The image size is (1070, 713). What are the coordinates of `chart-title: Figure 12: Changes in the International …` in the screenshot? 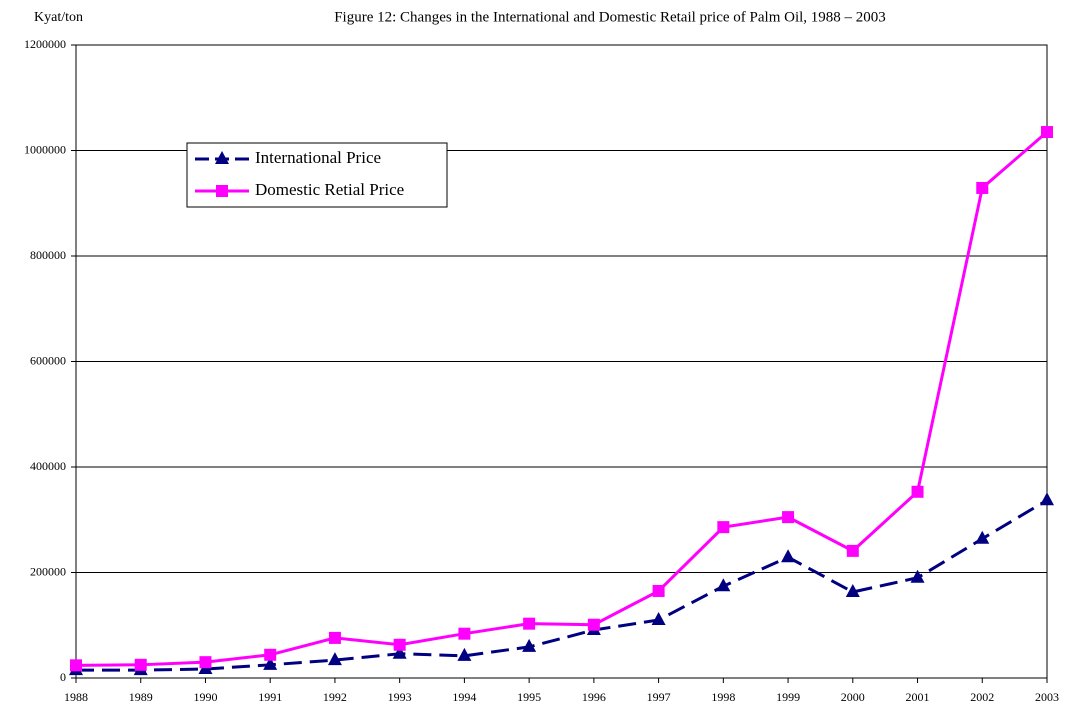 It's located at (610, 17).